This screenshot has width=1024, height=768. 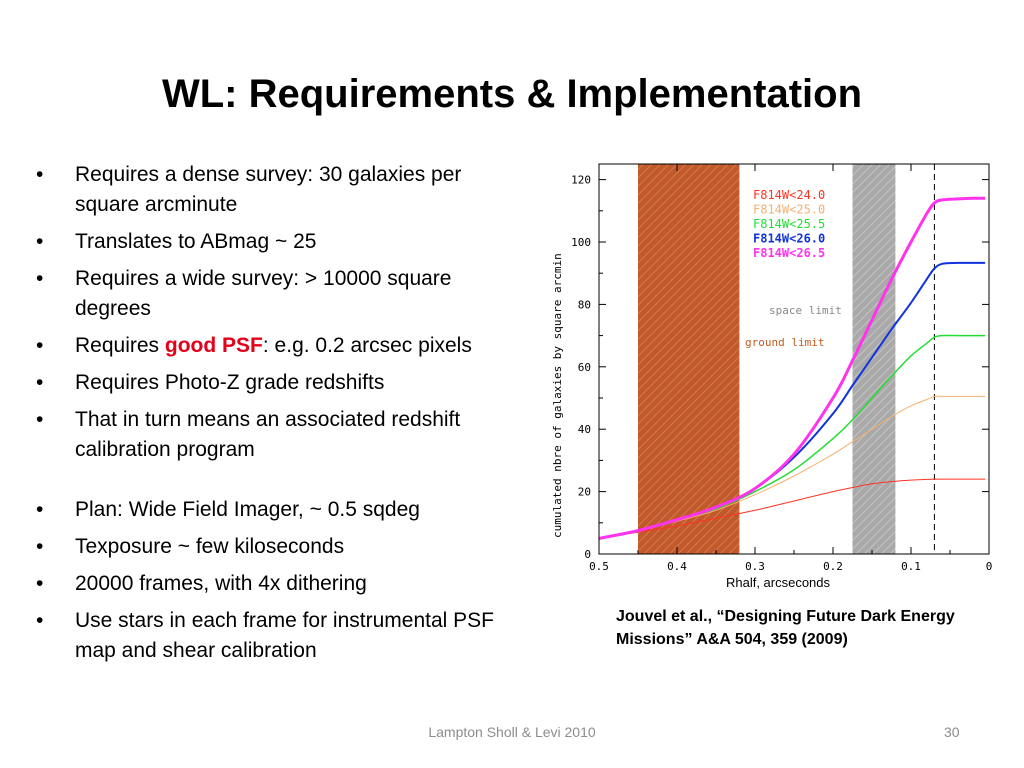 I want to click on y-tick-label: 100, so click(x=581, y=242).